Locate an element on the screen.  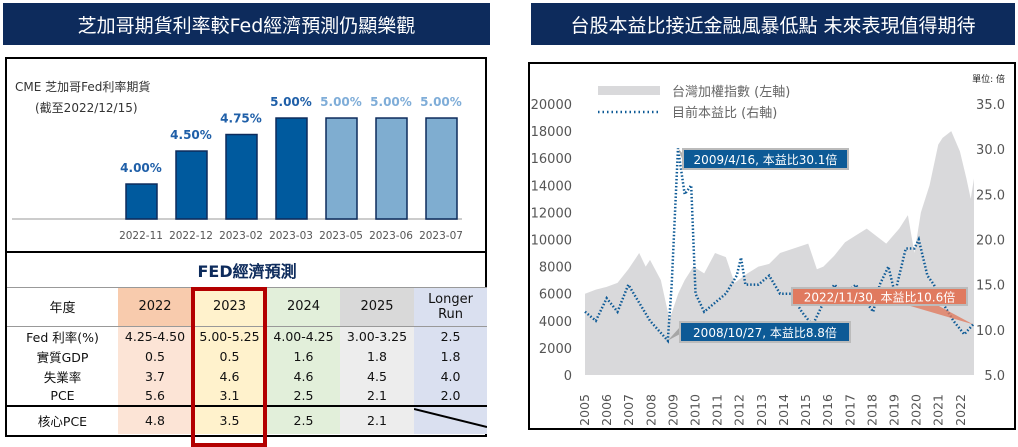
x-tick-label: 2022-11 is located at coordinates (141, 236).